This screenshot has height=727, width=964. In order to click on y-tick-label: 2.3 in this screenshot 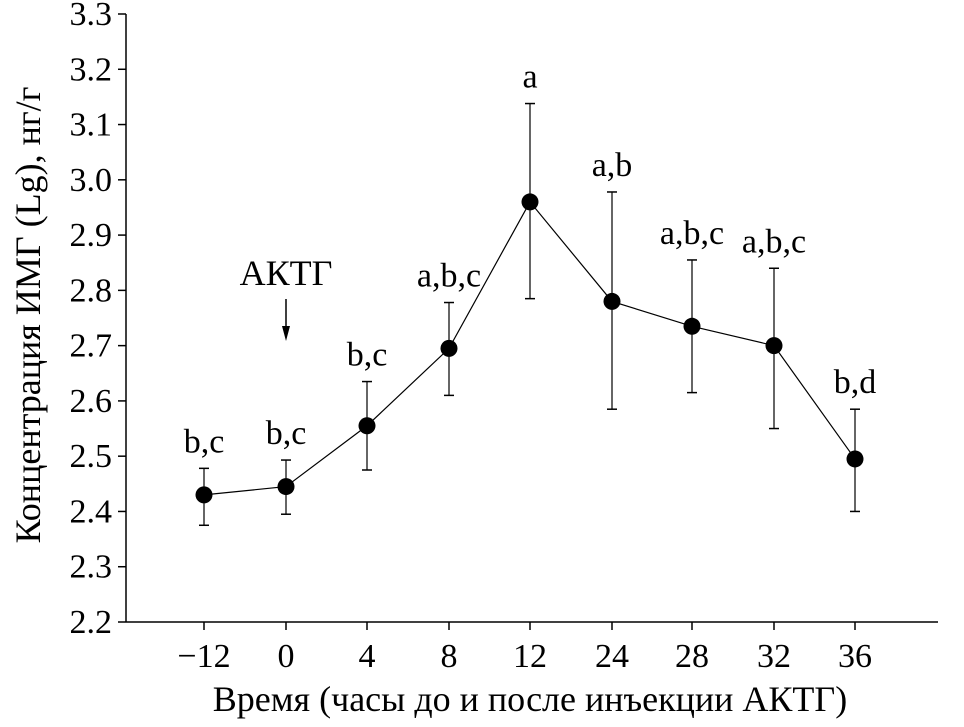, I will do `click(91, 567)`.